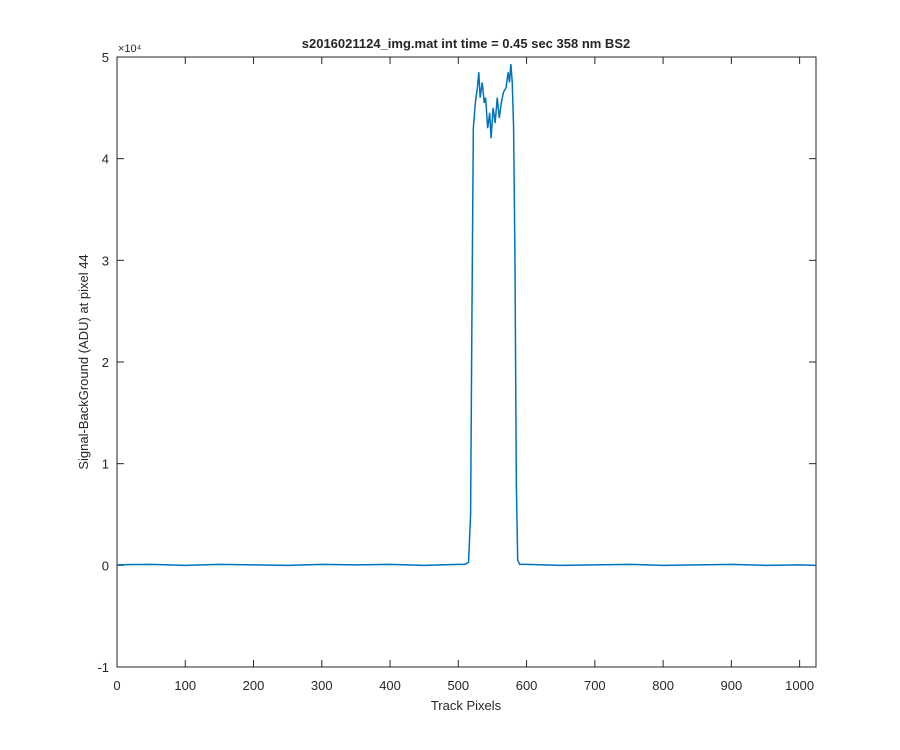  What do you see at coordinates (527, 685) in the screenshot?
I see `x-tick-label: 600` at bounding box center [527, 685].